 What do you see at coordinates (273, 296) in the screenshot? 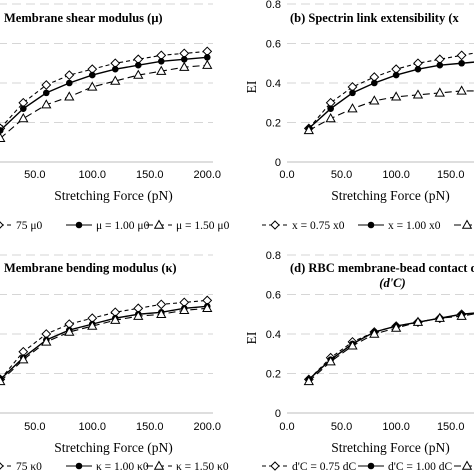
I see `y-tick-label: 0.6` at bounding box center [273, 296].